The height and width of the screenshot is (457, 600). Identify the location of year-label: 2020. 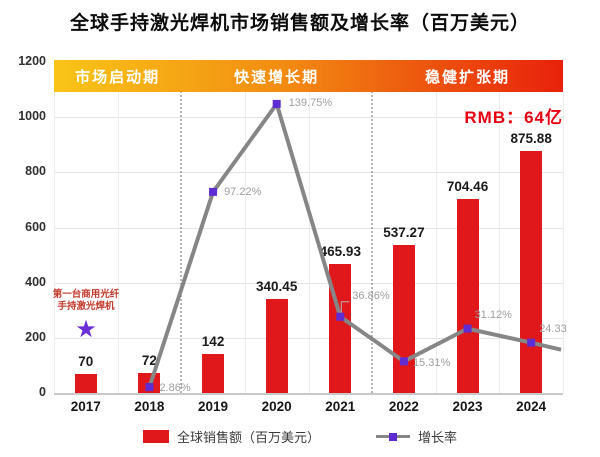
(276, 406).